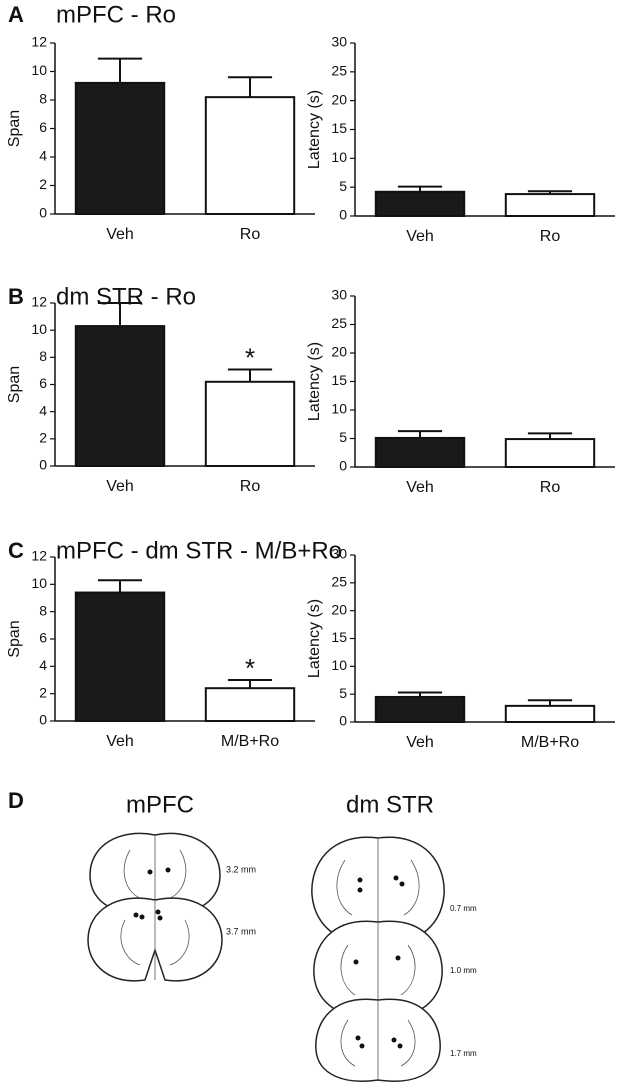  What do you see at coordinates (16, 296) in the screenshot?
I see `panel-label: B` at bounding box center [16, 296].